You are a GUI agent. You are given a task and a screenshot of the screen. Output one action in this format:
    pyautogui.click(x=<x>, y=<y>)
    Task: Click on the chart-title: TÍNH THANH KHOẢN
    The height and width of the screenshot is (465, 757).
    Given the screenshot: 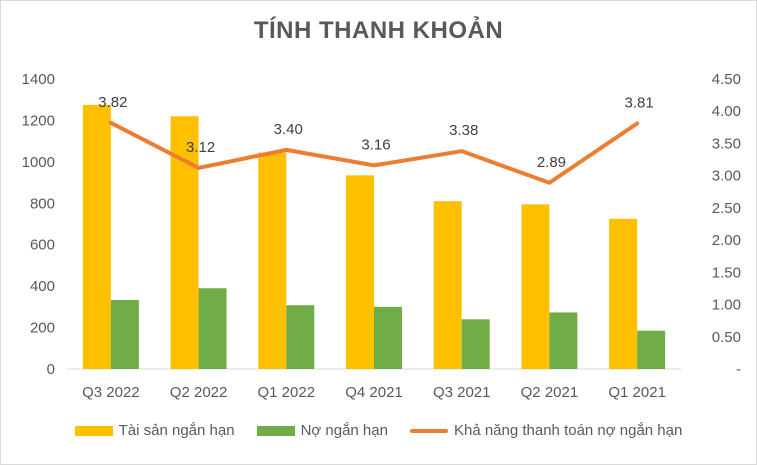 What is the action you would take?
    pyautogui.click(x=378, y=30)
    